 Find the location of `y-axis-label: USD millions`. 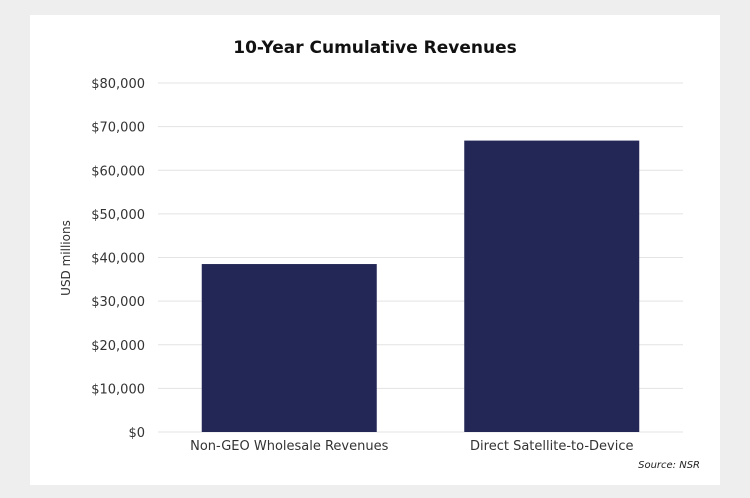

y-axis-label: USD millions is located at coordinates (66, 258).